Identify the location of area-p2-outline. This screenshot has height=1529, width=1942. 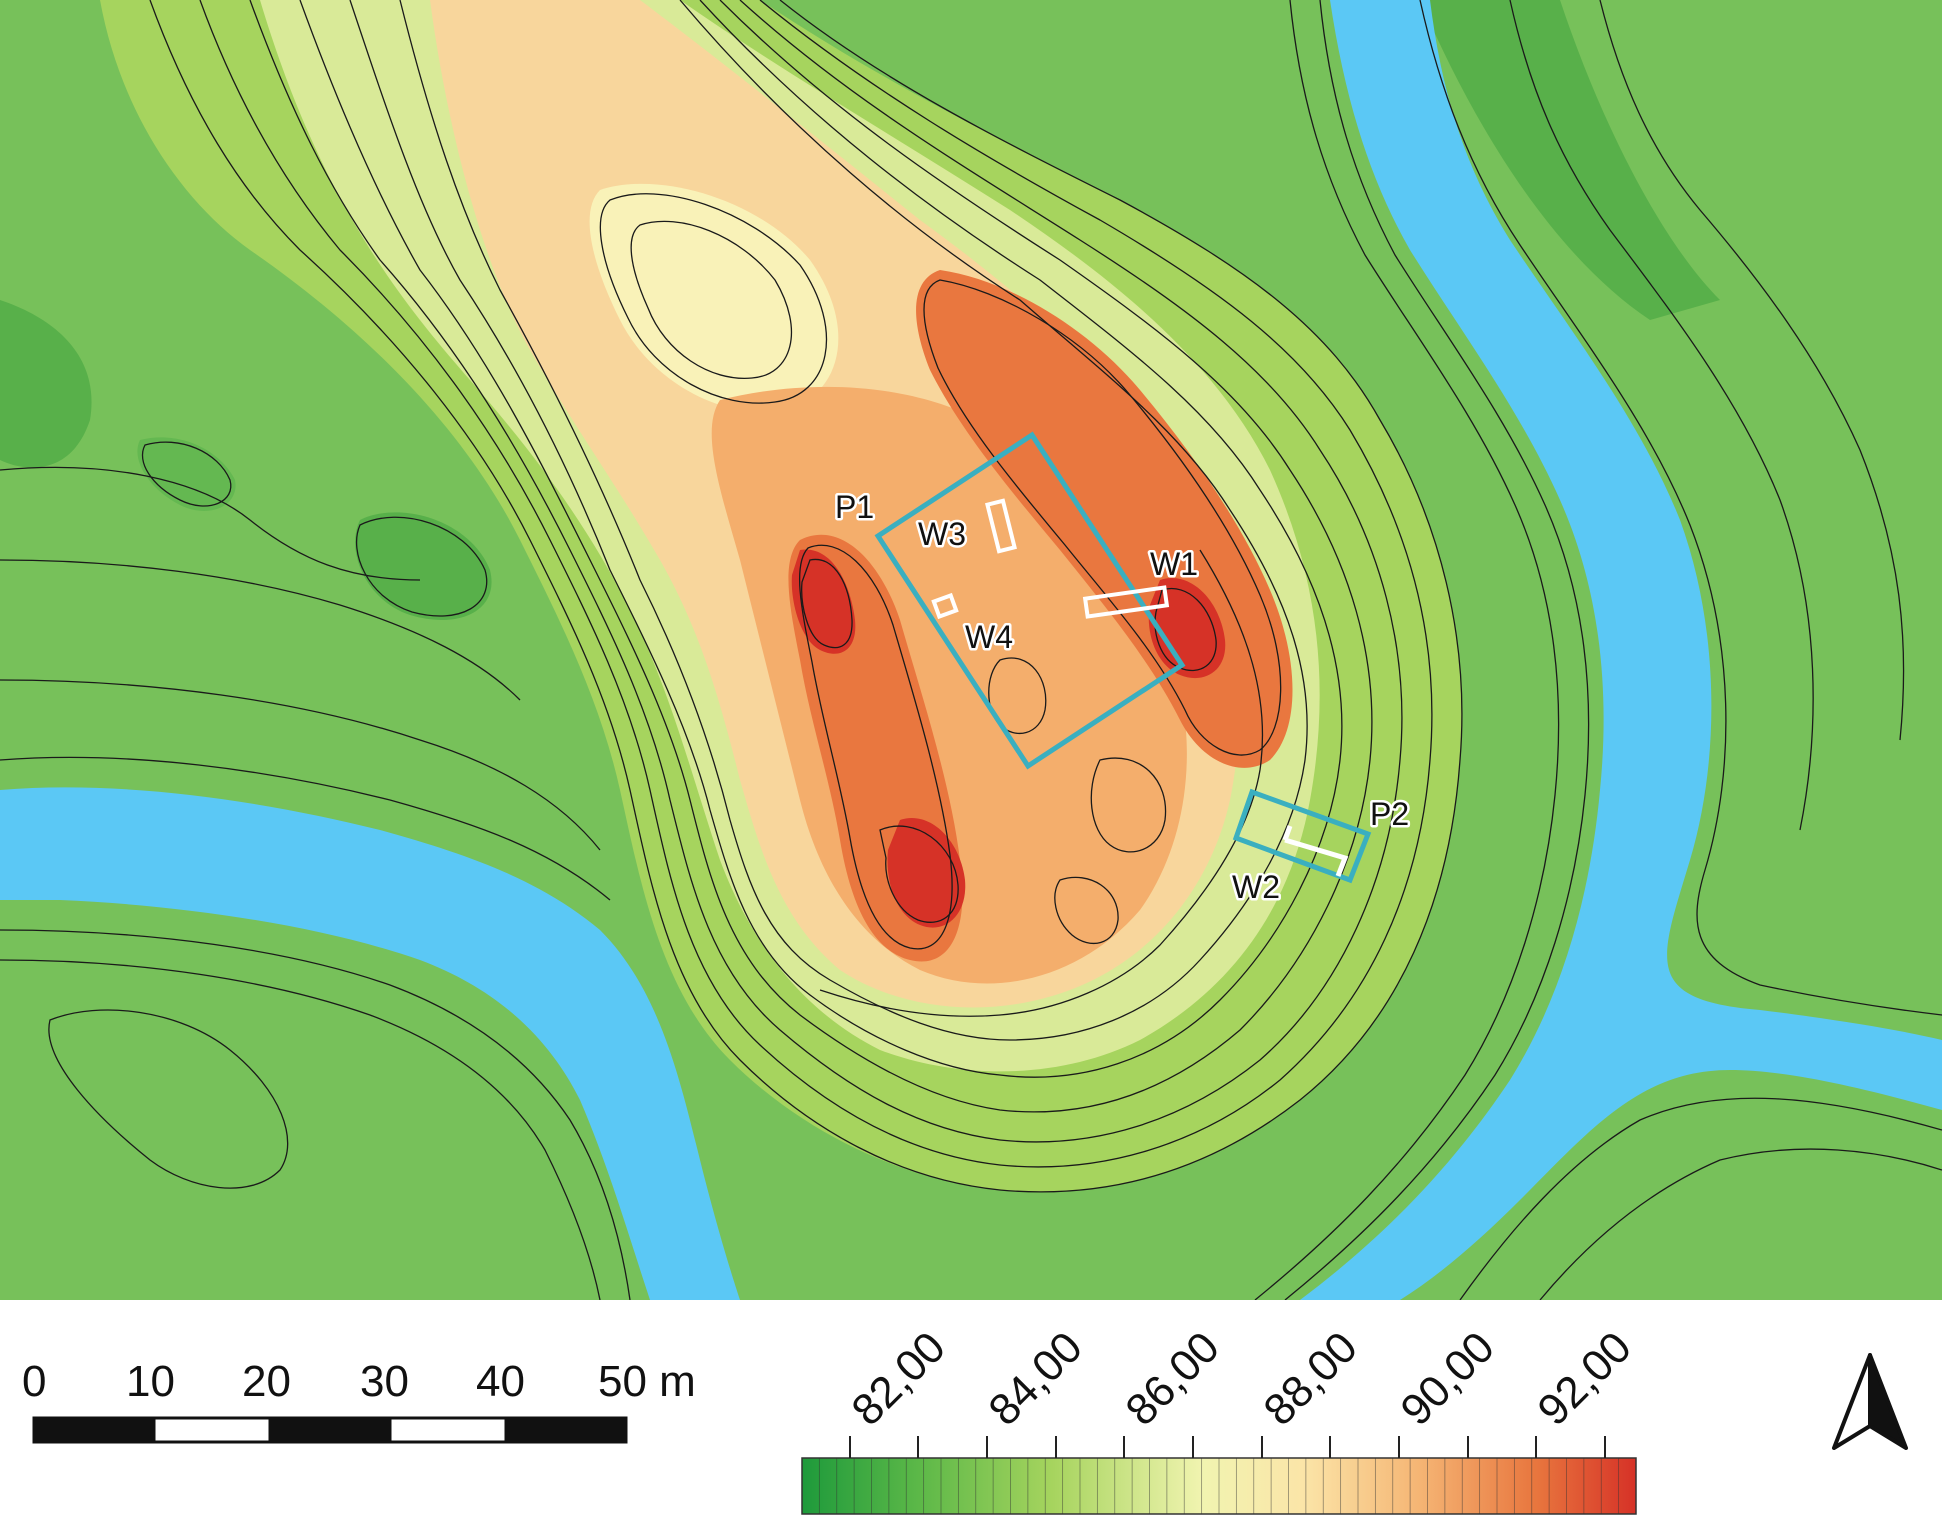
(1302, 836).